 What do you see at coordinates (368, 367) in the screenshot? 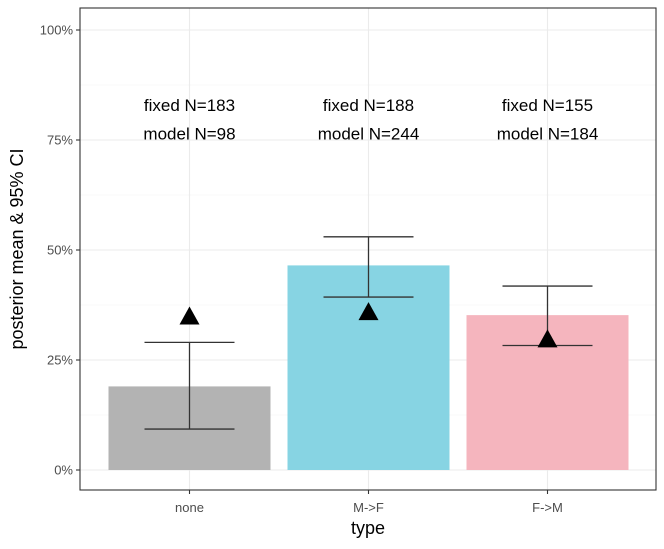
I see `bar-M->F` at bounding box center [368, 367].